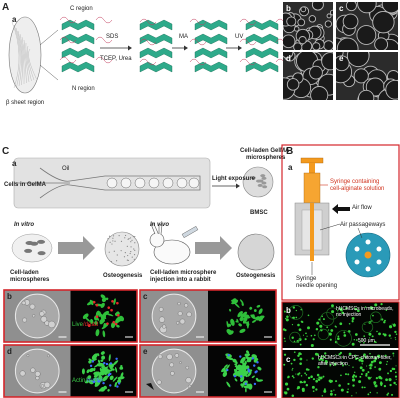  Describe the element at coordinates (288, 310) in the screenshot. I see `sub-label: b` at that location.